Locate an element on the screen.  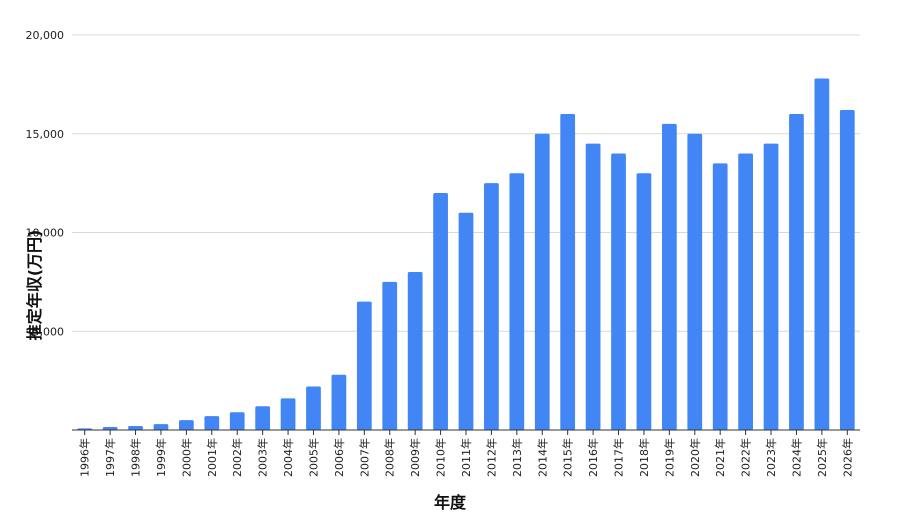
x-tick-label: 2023年 is located at coordinates (771, 457).